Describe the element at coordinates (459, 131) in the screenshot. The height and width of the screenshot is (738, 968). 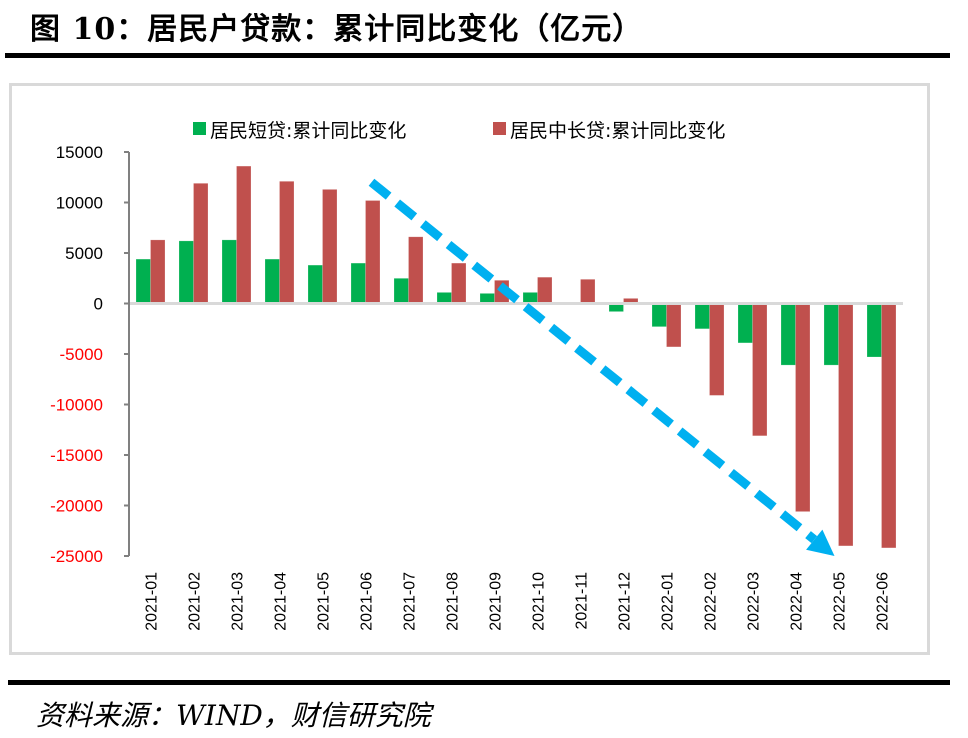
I see `legend: 居民短贷:累计同比变化 居民中长贷:累计同比变化` at that location.